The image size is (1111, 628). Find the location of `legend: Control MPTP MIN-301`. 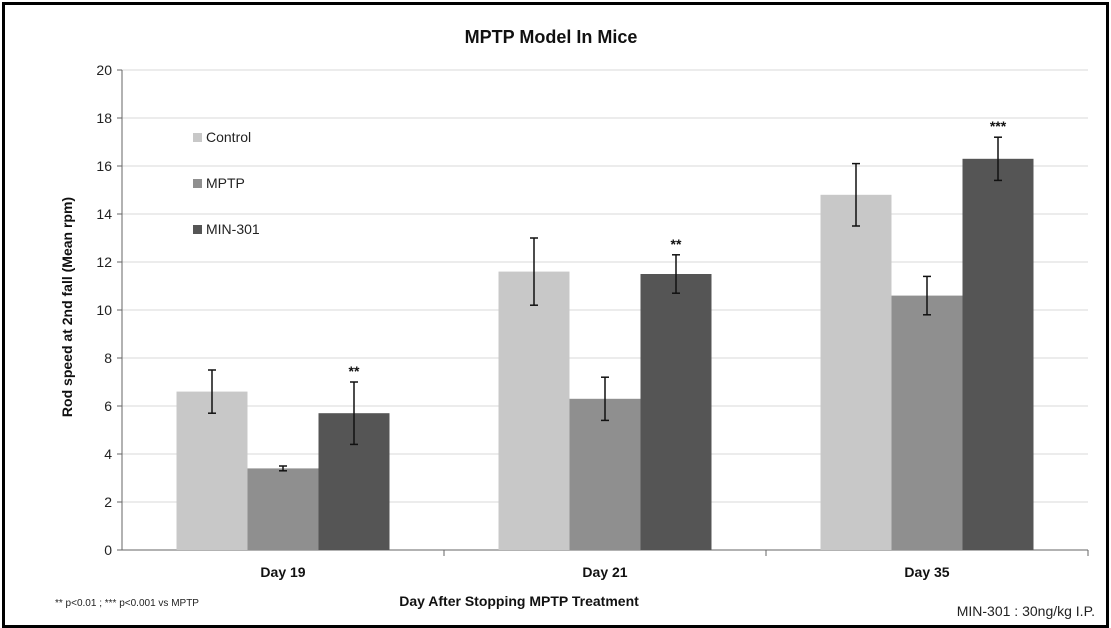

legend: Control MPTP MIN-301 is located at coordinates (226, 183).